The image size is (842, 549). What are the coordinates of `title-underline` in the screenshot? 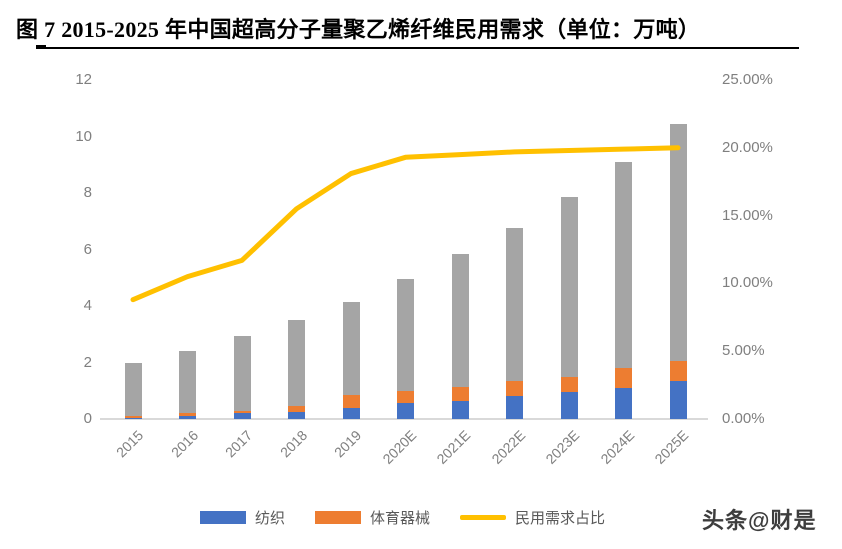 It's located at (418, 48).